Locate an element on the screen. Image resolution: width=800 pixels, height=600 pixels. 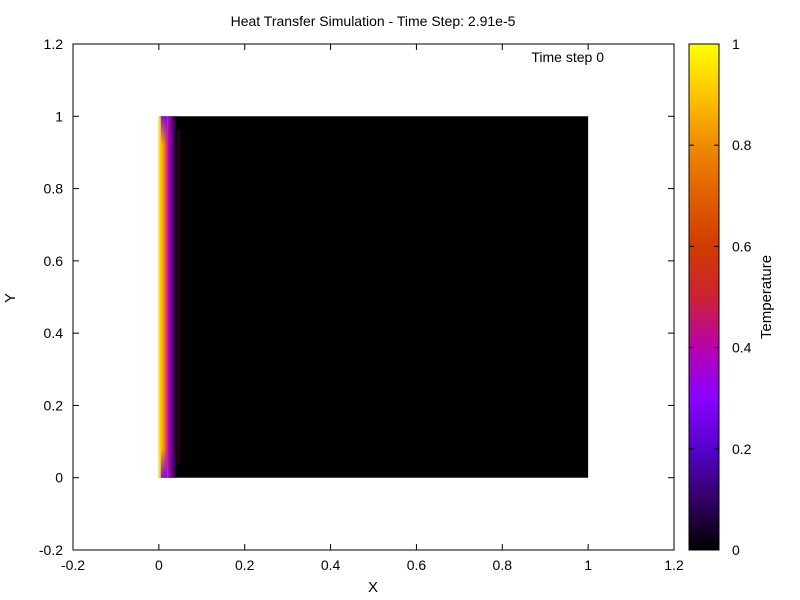
y-tick-label: 0.8 is located at coordinates (54, 189).